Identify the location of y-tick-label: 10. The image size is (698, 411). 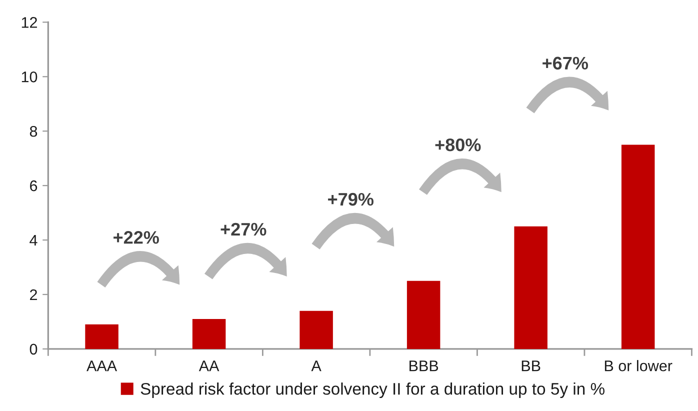
(30, 77).